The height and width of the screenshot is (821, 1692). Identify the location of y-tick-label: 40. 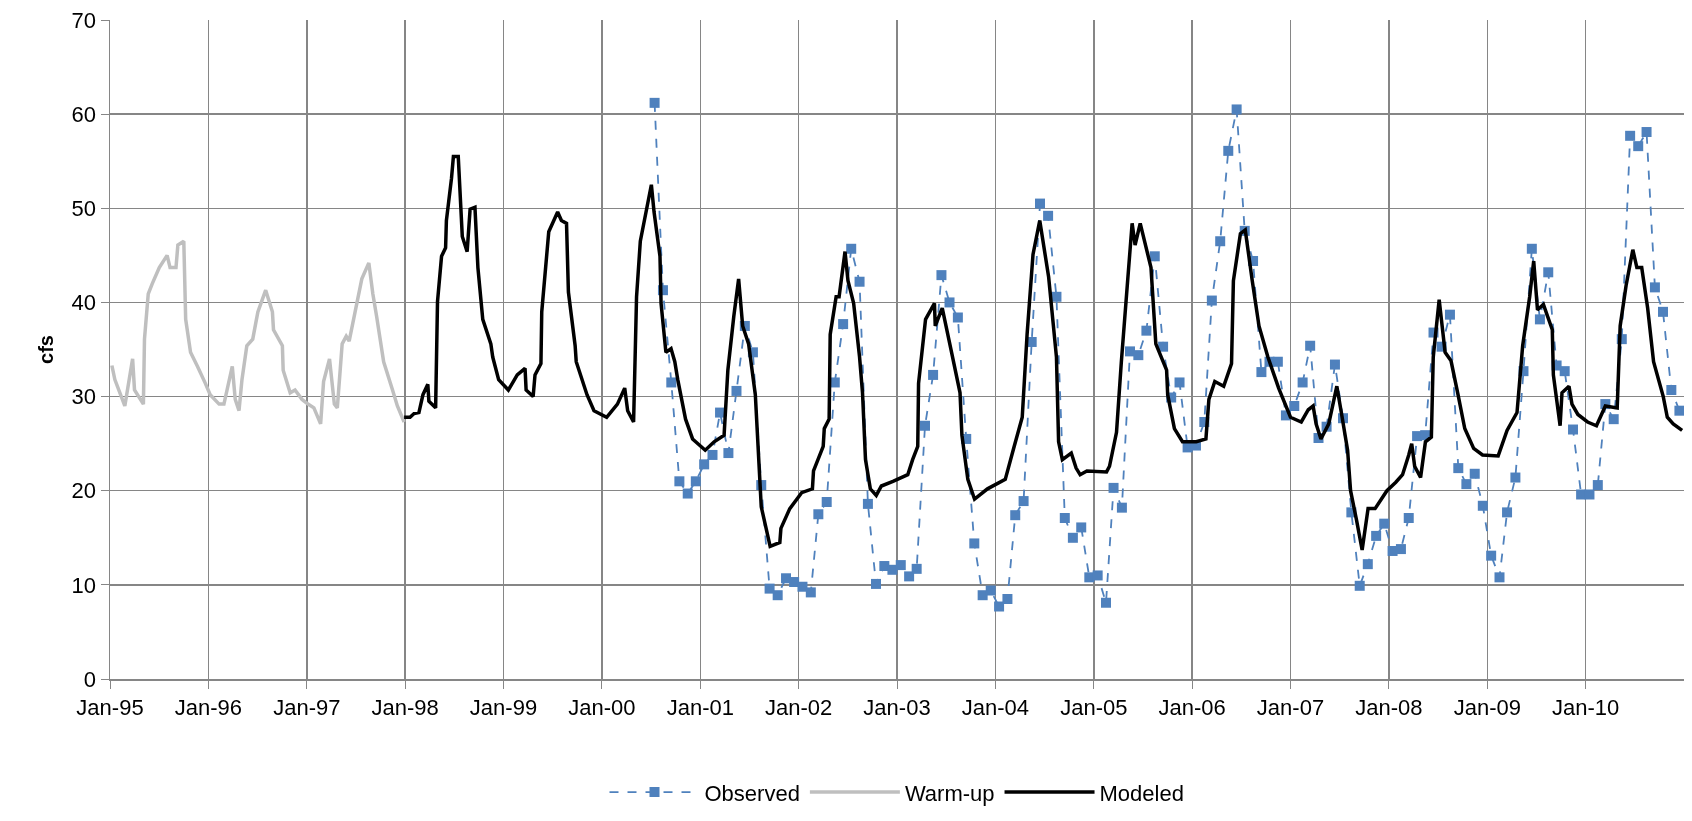
(84, 303).